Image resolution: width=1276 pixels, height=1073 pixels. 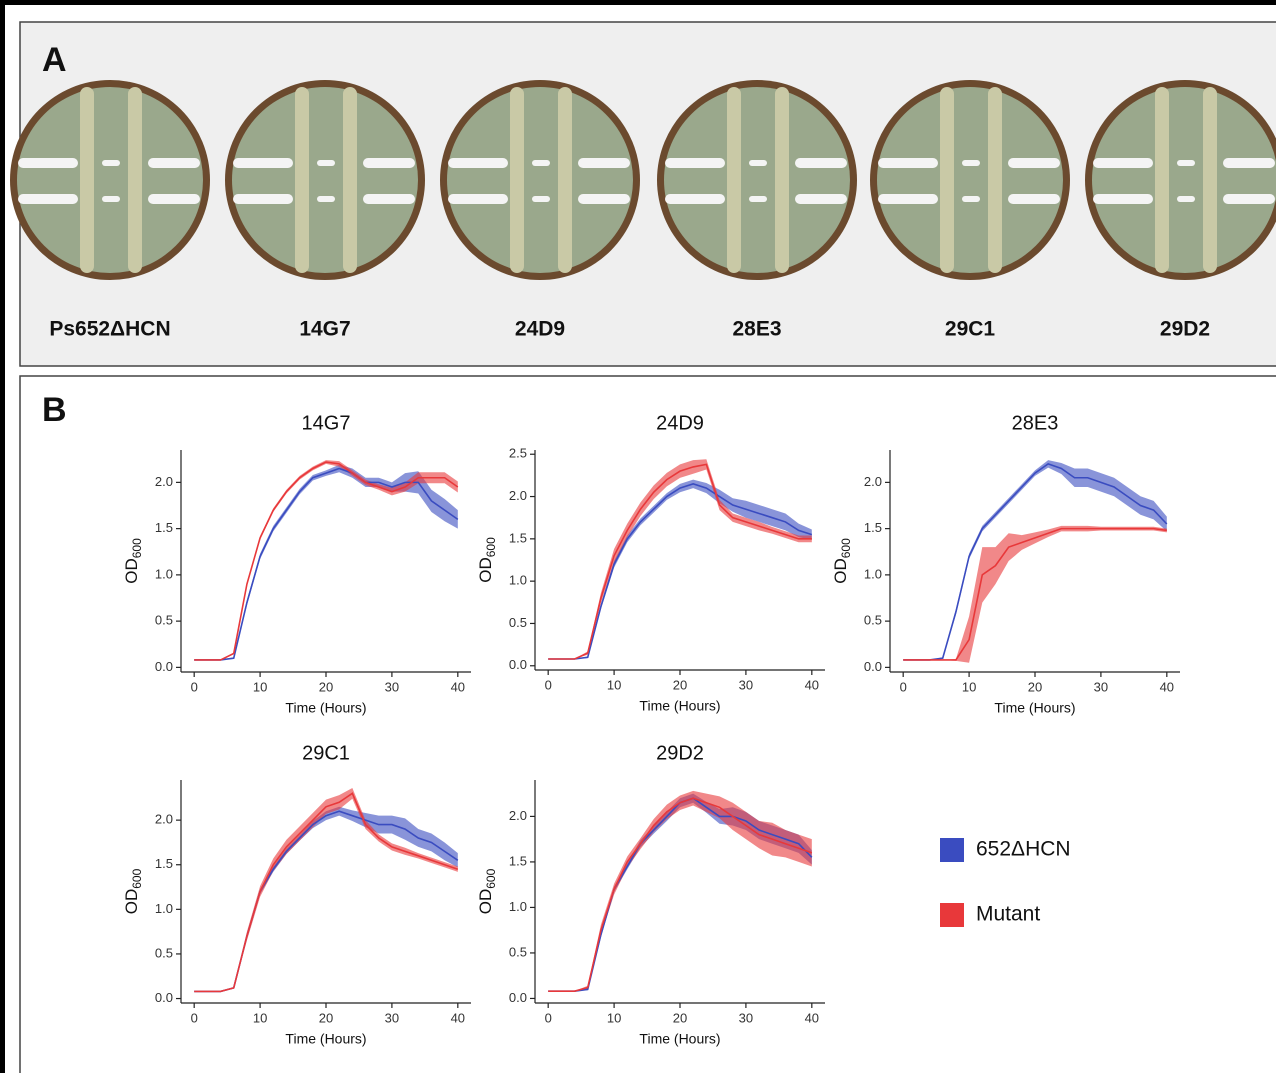 What do you see at coordinates (680, 753) in the screenshot?
I see `chart-title: 29D2` at bounding box center [680, 753].